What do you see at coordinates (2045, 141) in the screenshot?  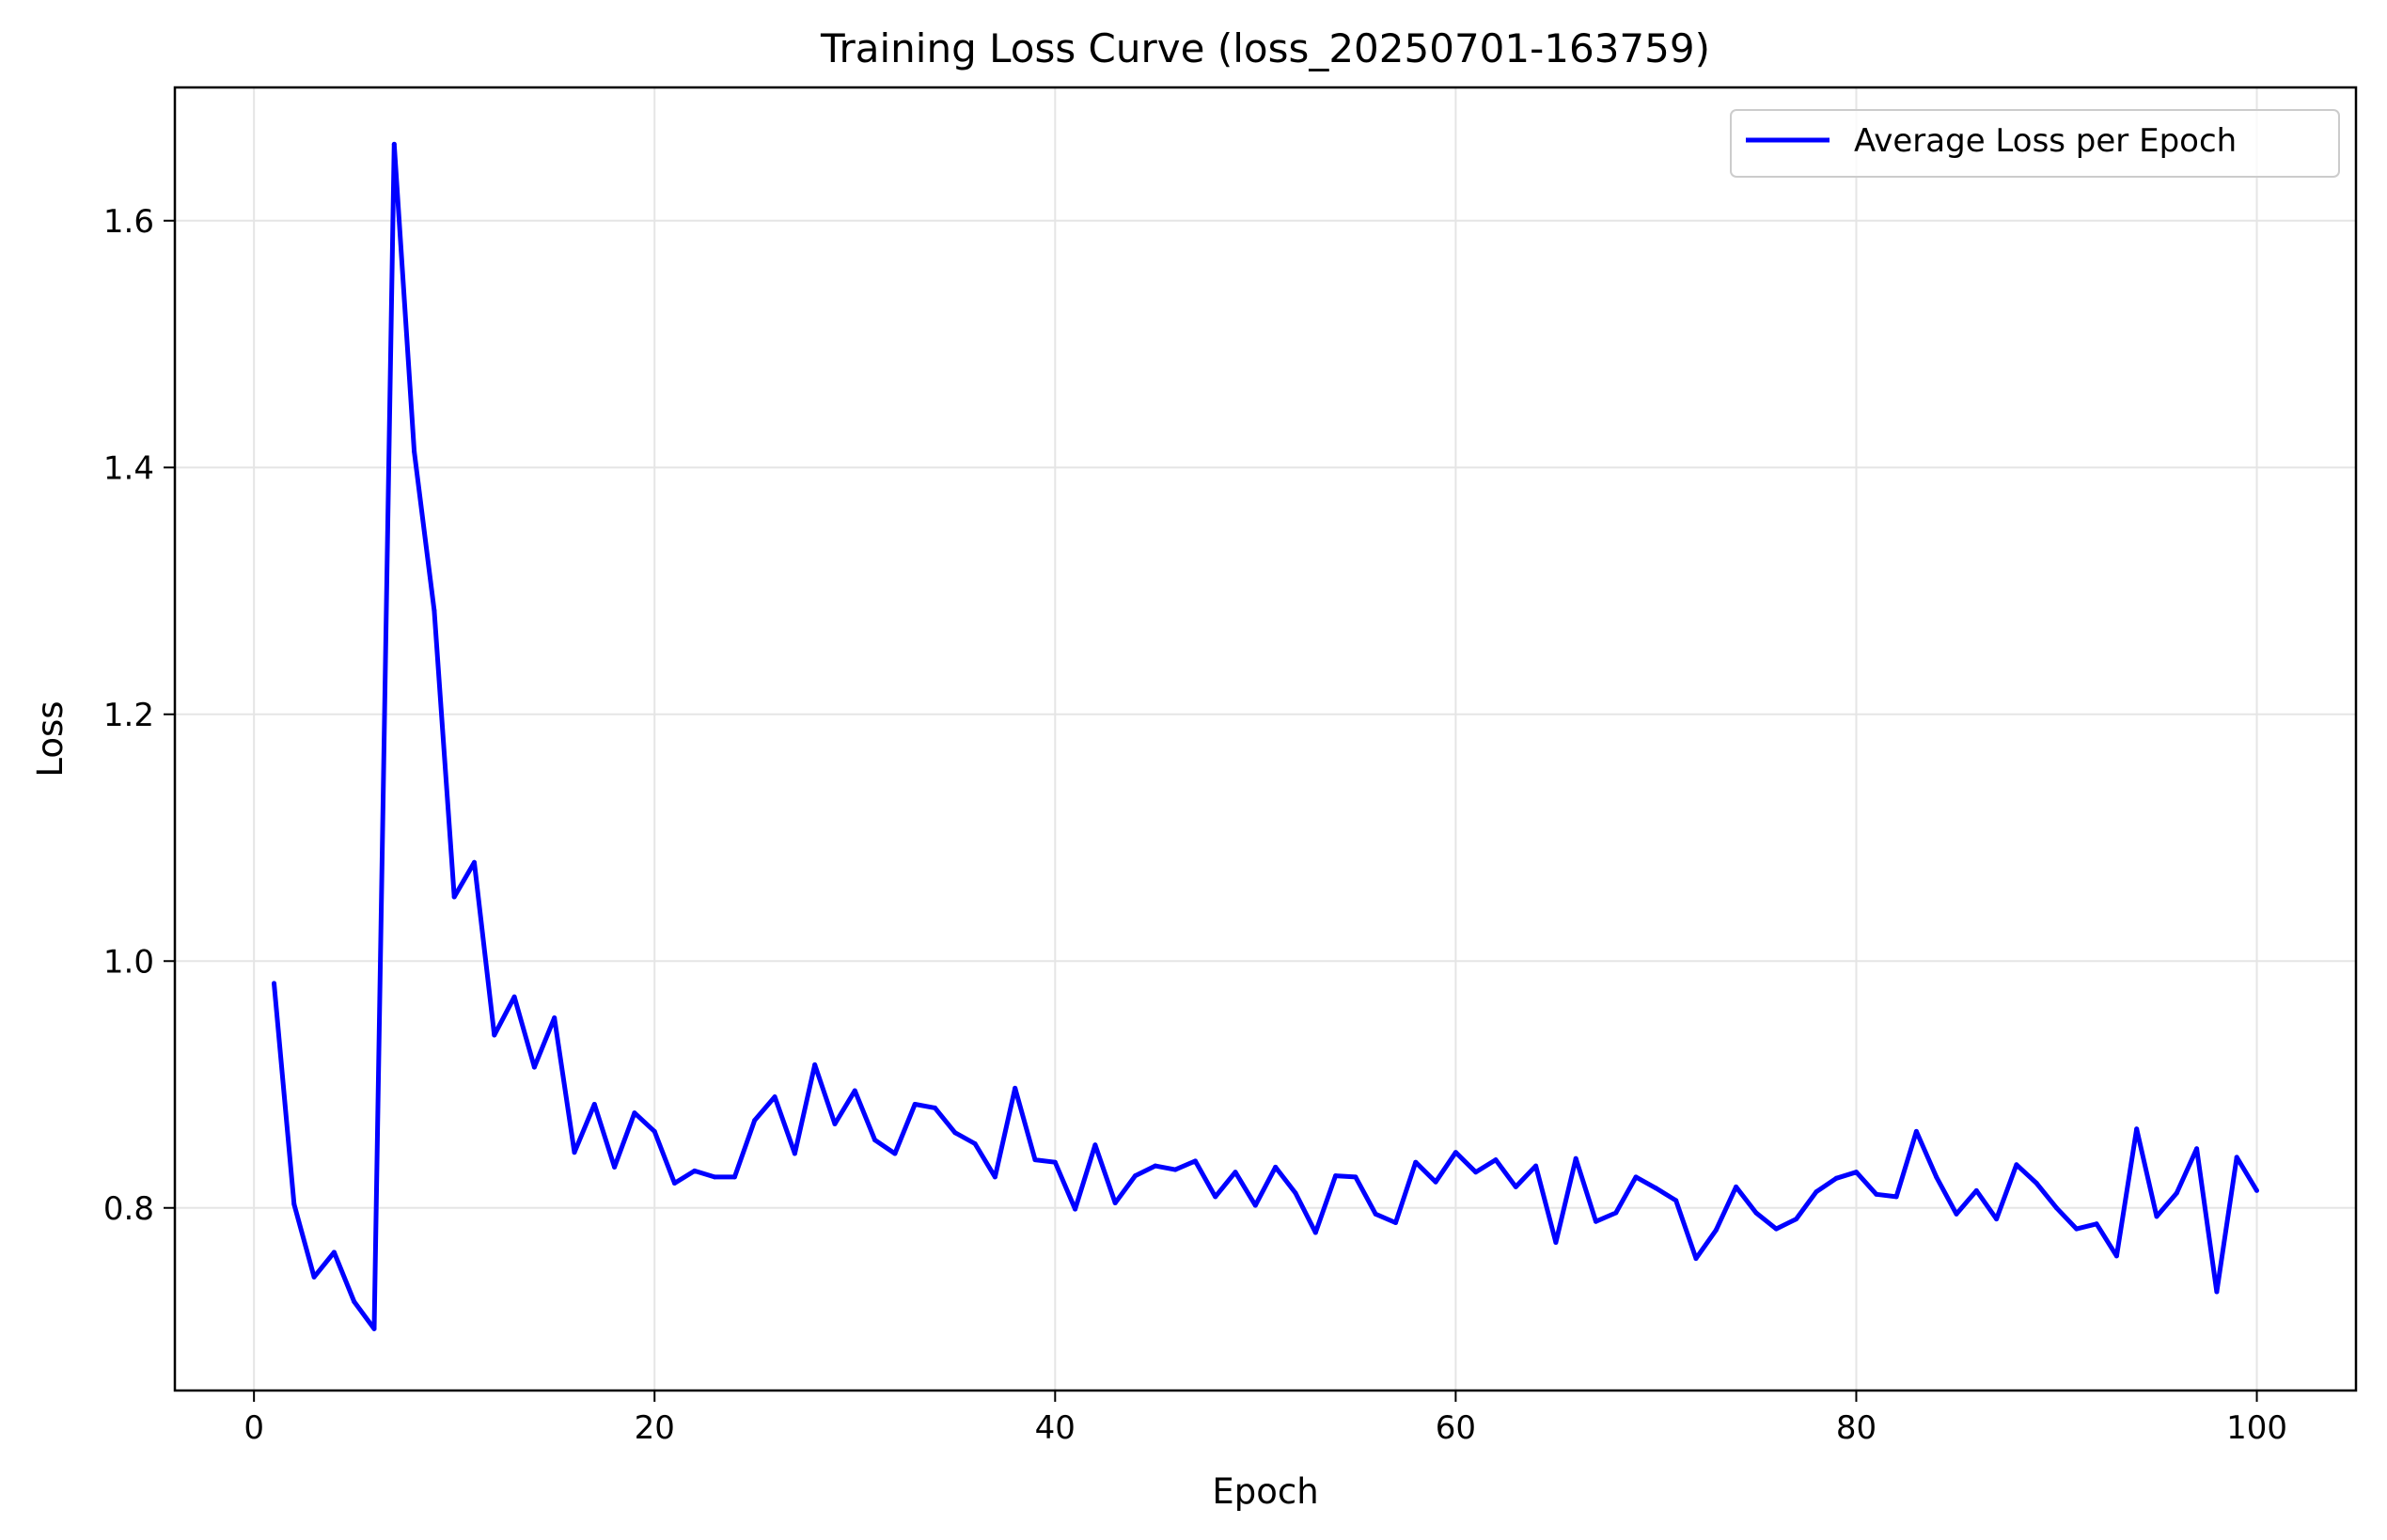 I see `legend-entry-label: Average Loss per Epoch` at bounding box center [2045, 141].